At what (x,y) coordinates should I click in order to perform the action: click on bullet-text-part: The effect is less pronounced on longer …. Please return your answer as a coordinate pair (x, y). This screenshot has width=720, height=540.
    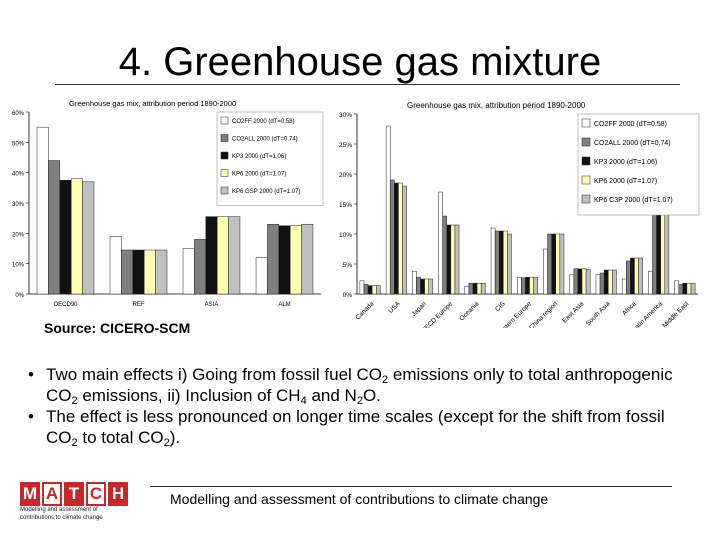
    Looking at the image, I should click on (355, 427).